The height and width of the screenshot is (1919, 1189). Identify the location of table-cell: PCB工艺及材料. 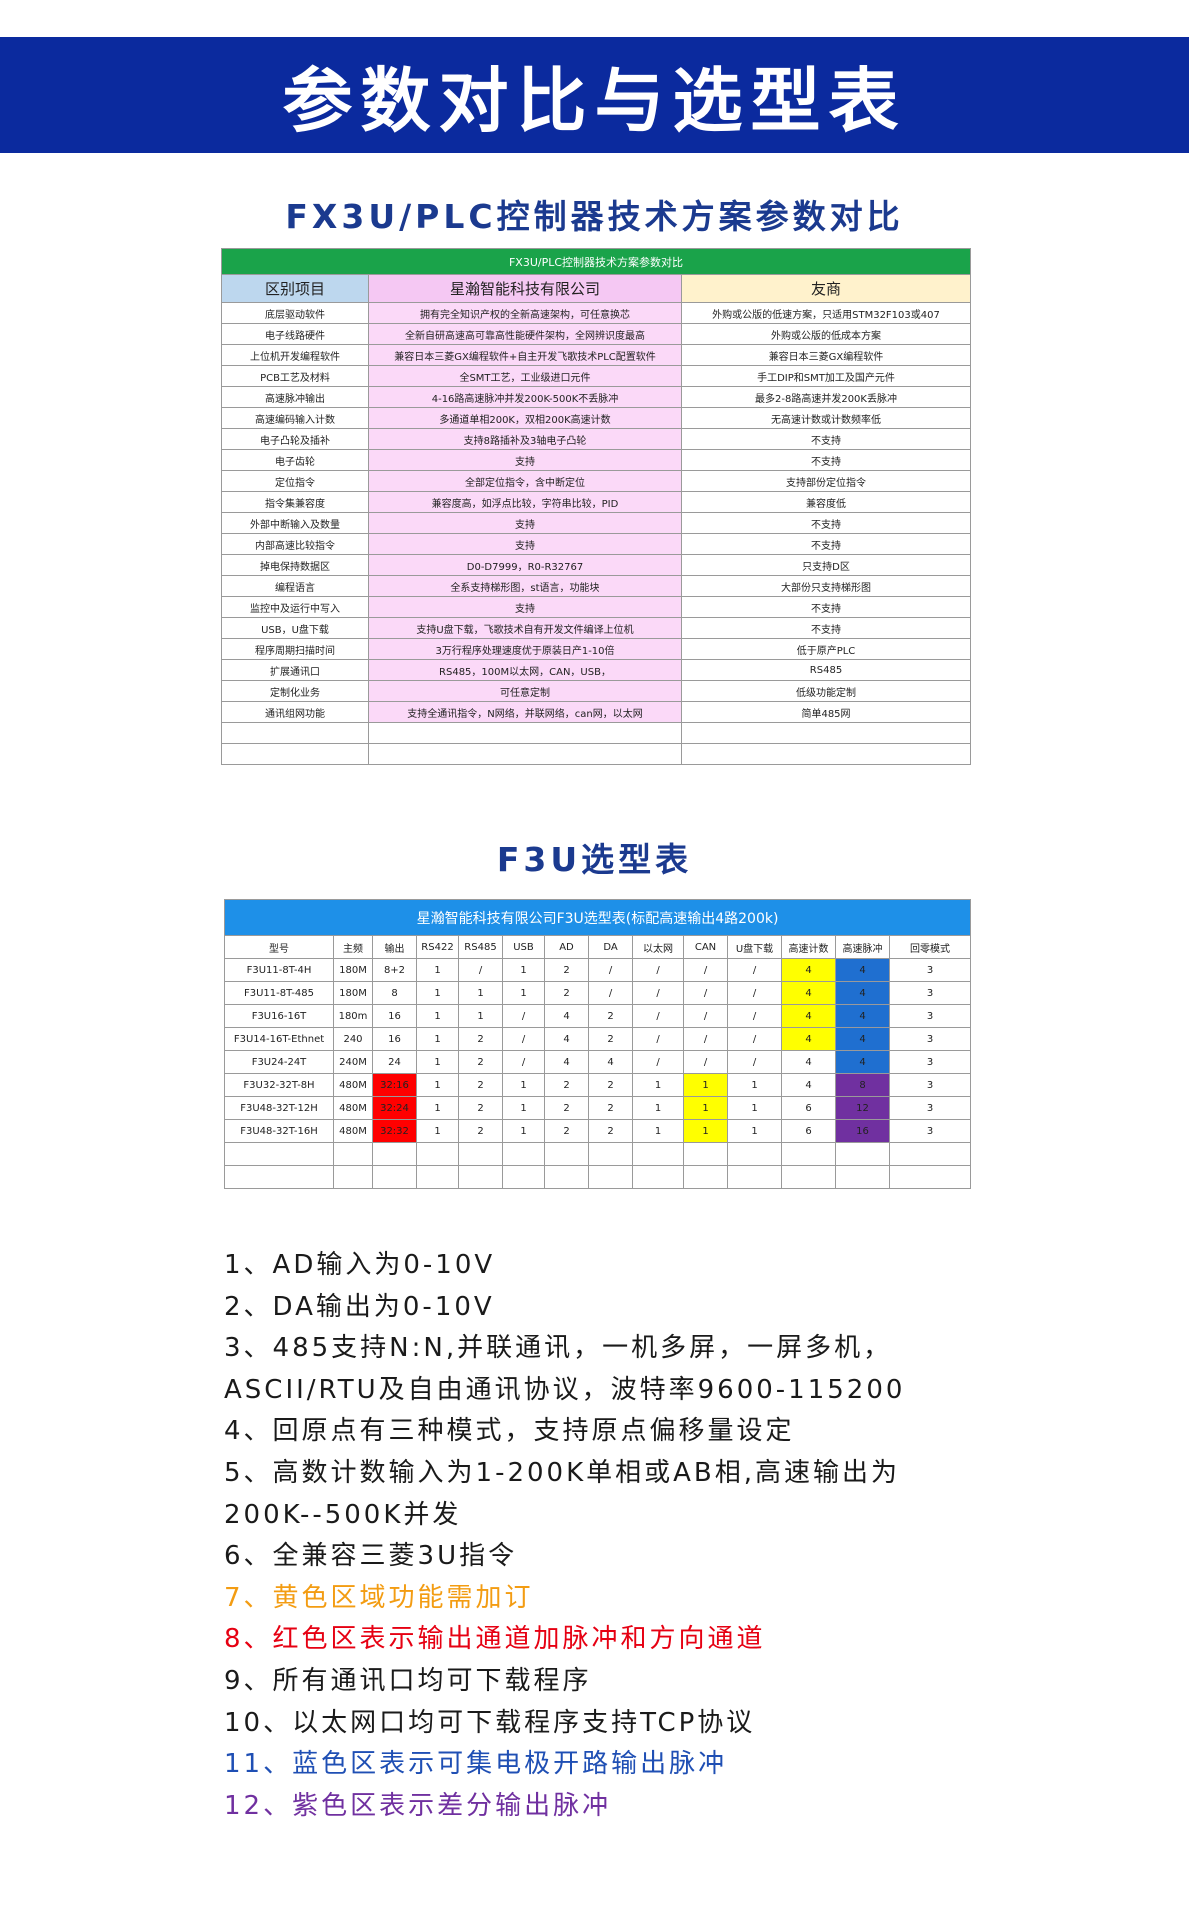
(295, 376).